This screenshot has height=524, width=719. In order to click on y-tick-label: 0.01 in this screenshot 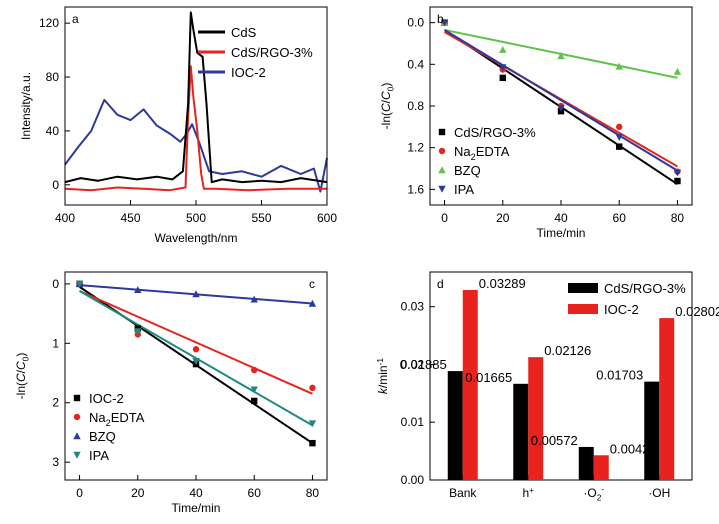, I will do `click(413, 422)`.